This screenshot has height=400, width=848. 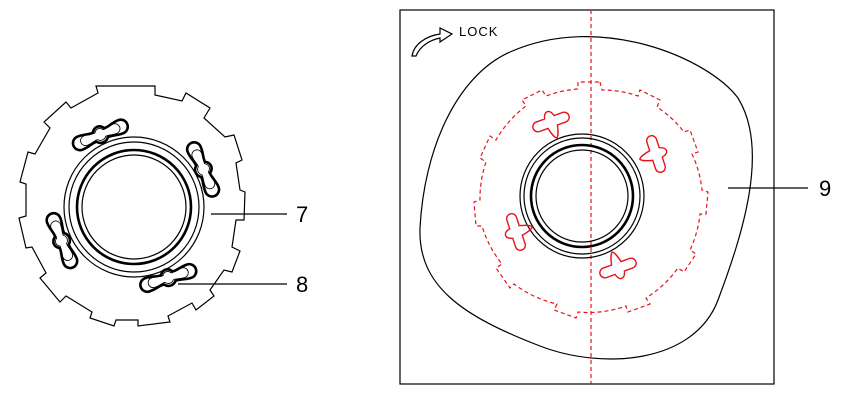 What do you see at coordinates (432, 42) in the screenshot?
I see `lock-arrow-icon` at bounding box center [432, 42].